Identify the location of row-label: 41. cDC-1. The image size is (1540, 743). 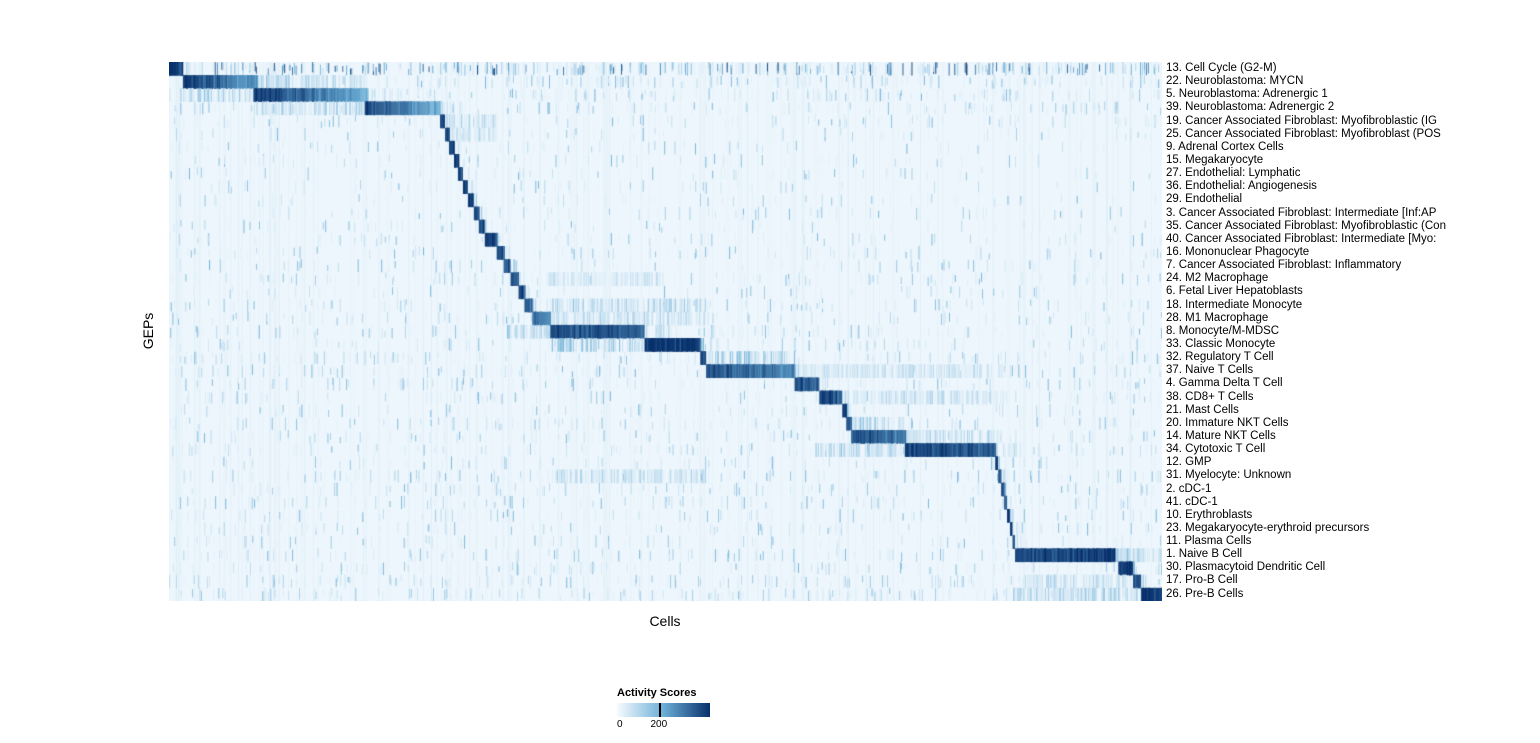
(1192, 501).